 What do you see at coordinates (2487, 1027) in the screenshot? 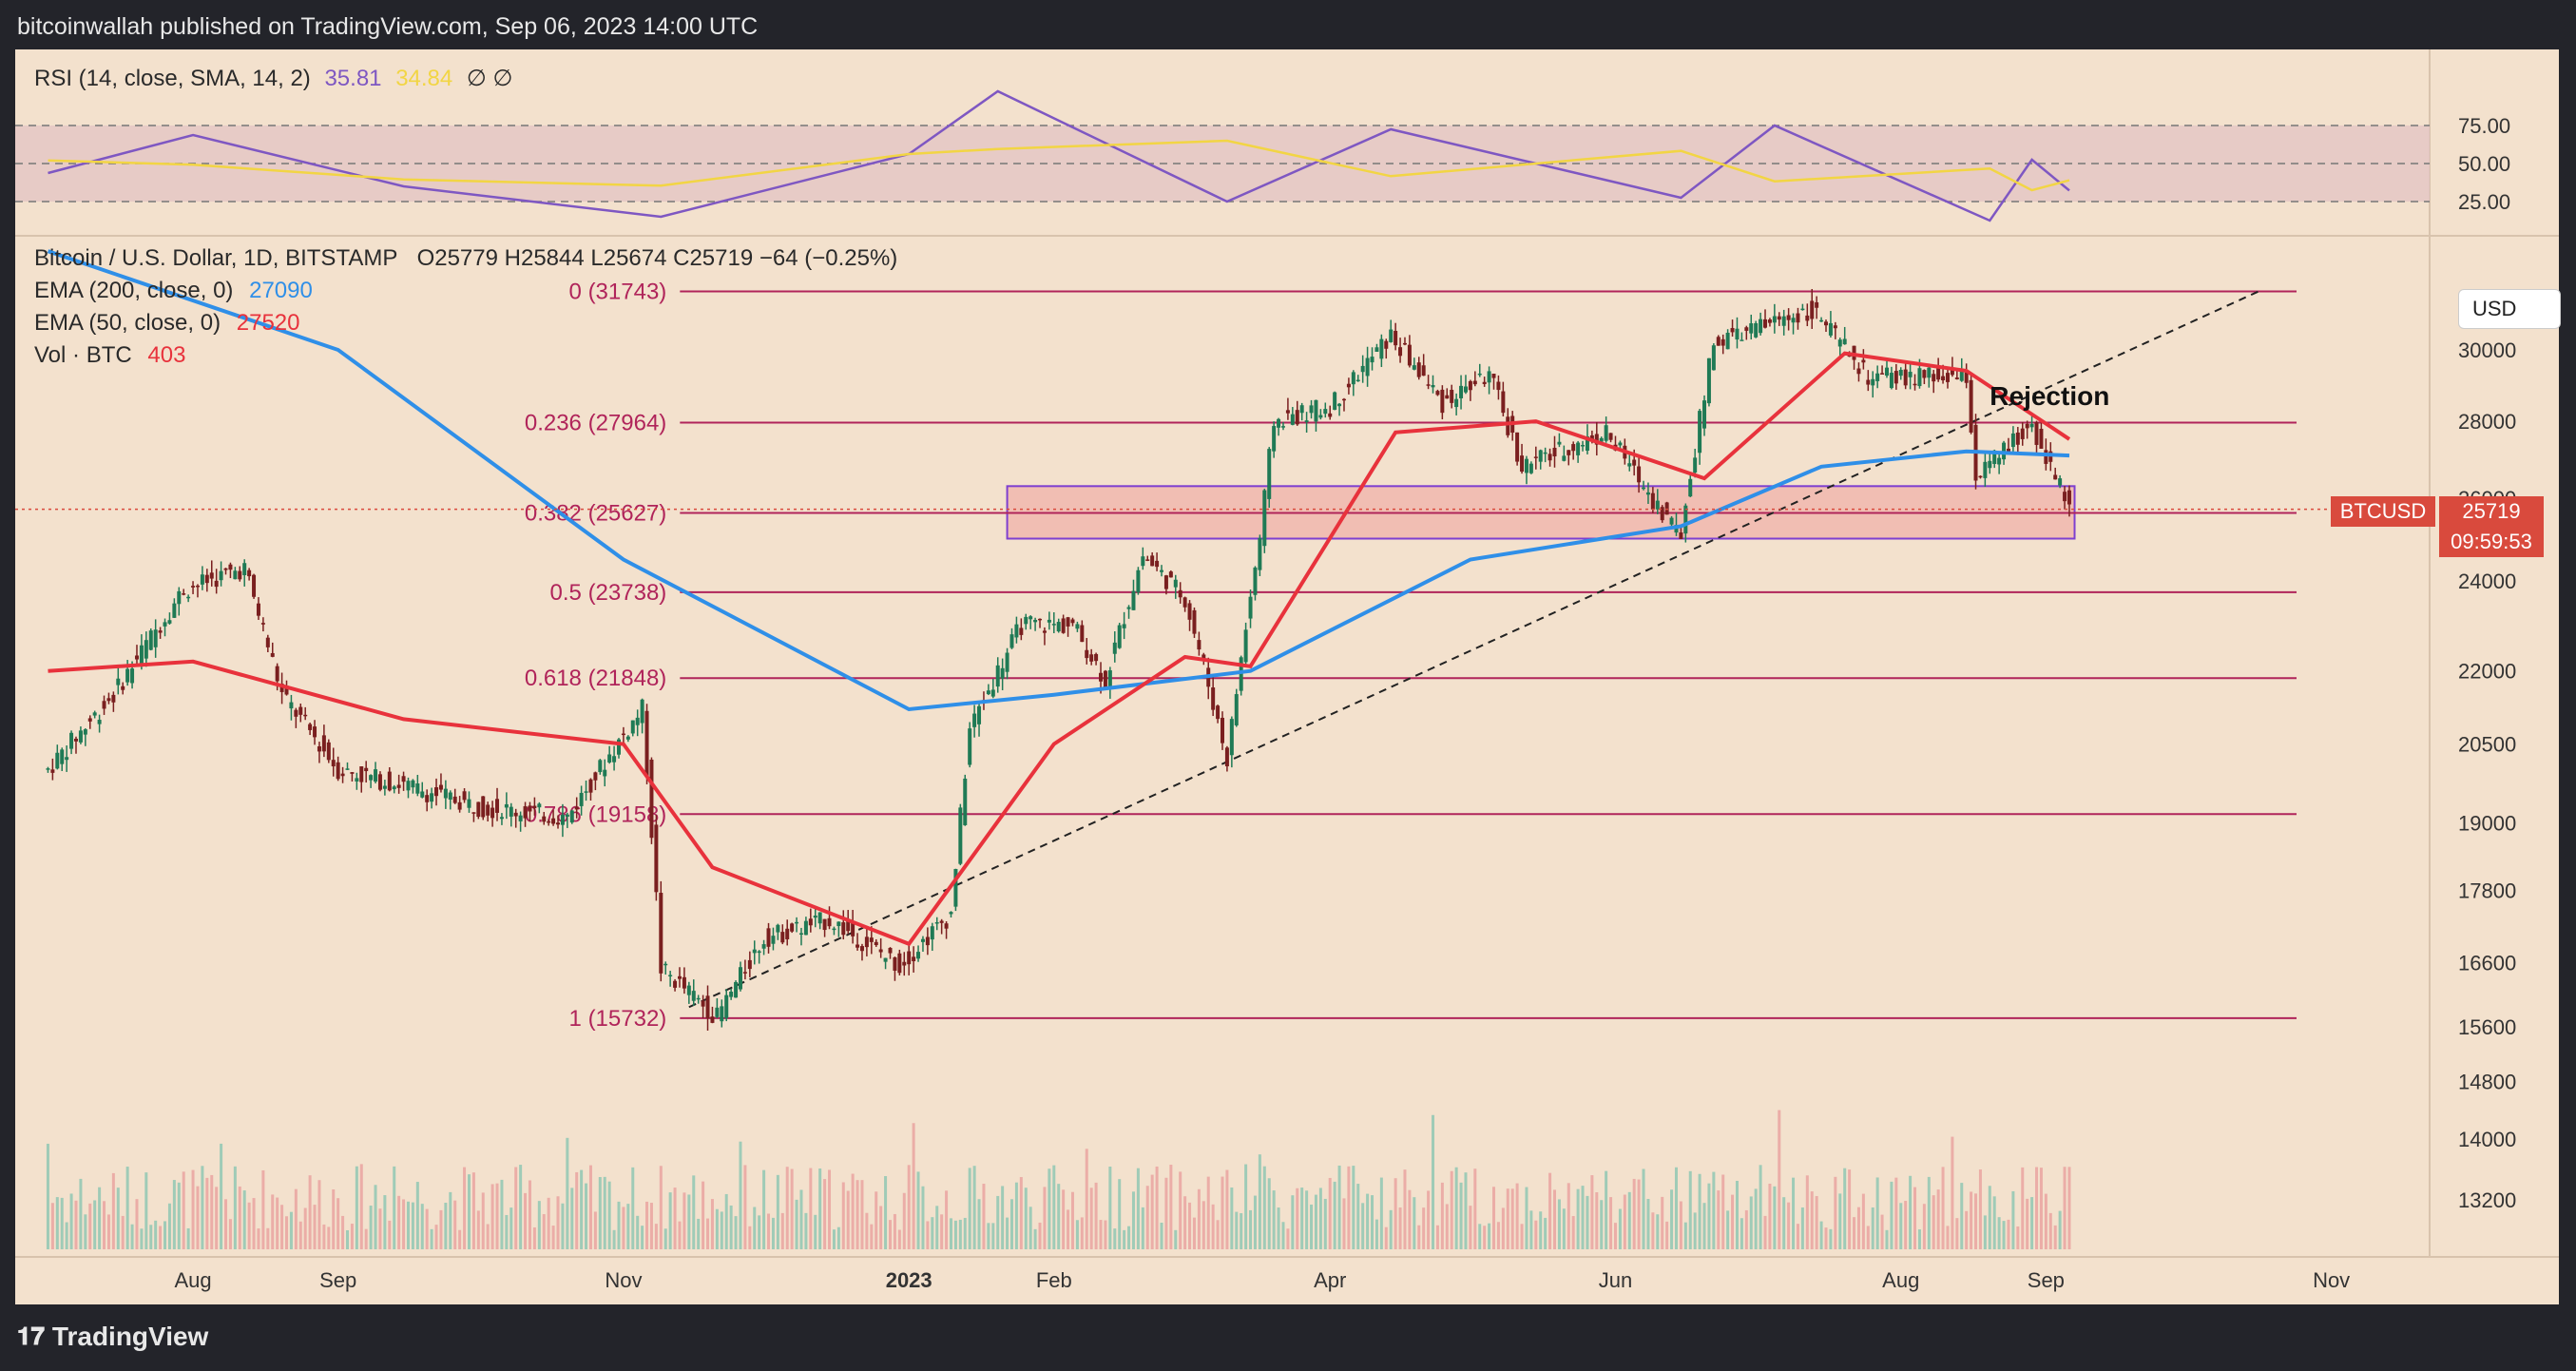
I see `price-tick-label: 15600` at bounding box center [2487, 1027].